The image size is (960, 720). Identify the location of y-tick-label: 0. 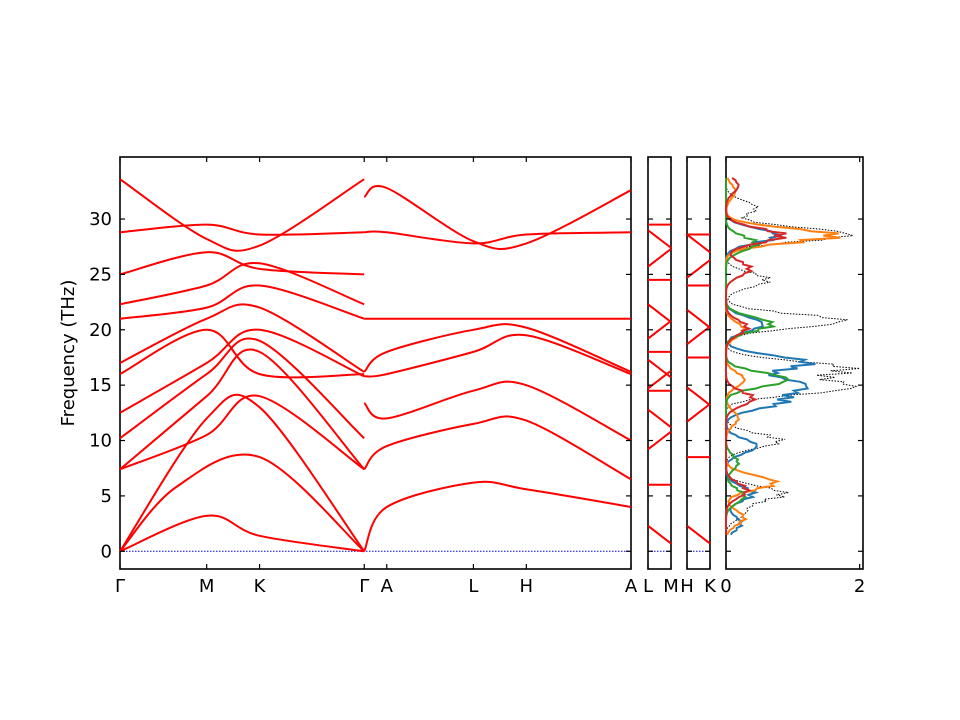
(106, 551).